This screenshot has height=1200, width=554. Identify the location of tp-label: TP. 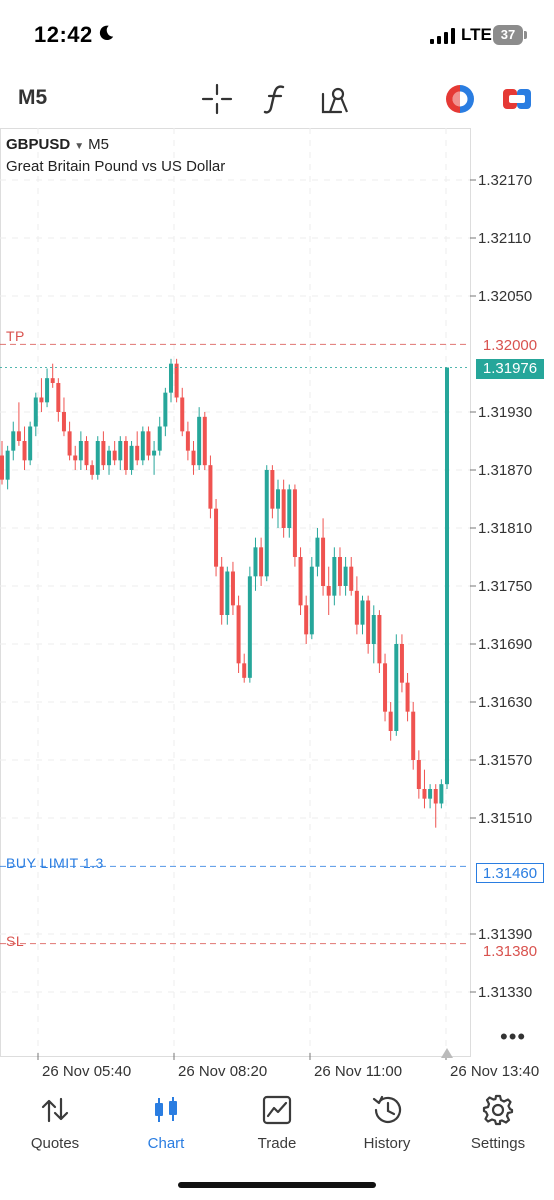
(15, 336).